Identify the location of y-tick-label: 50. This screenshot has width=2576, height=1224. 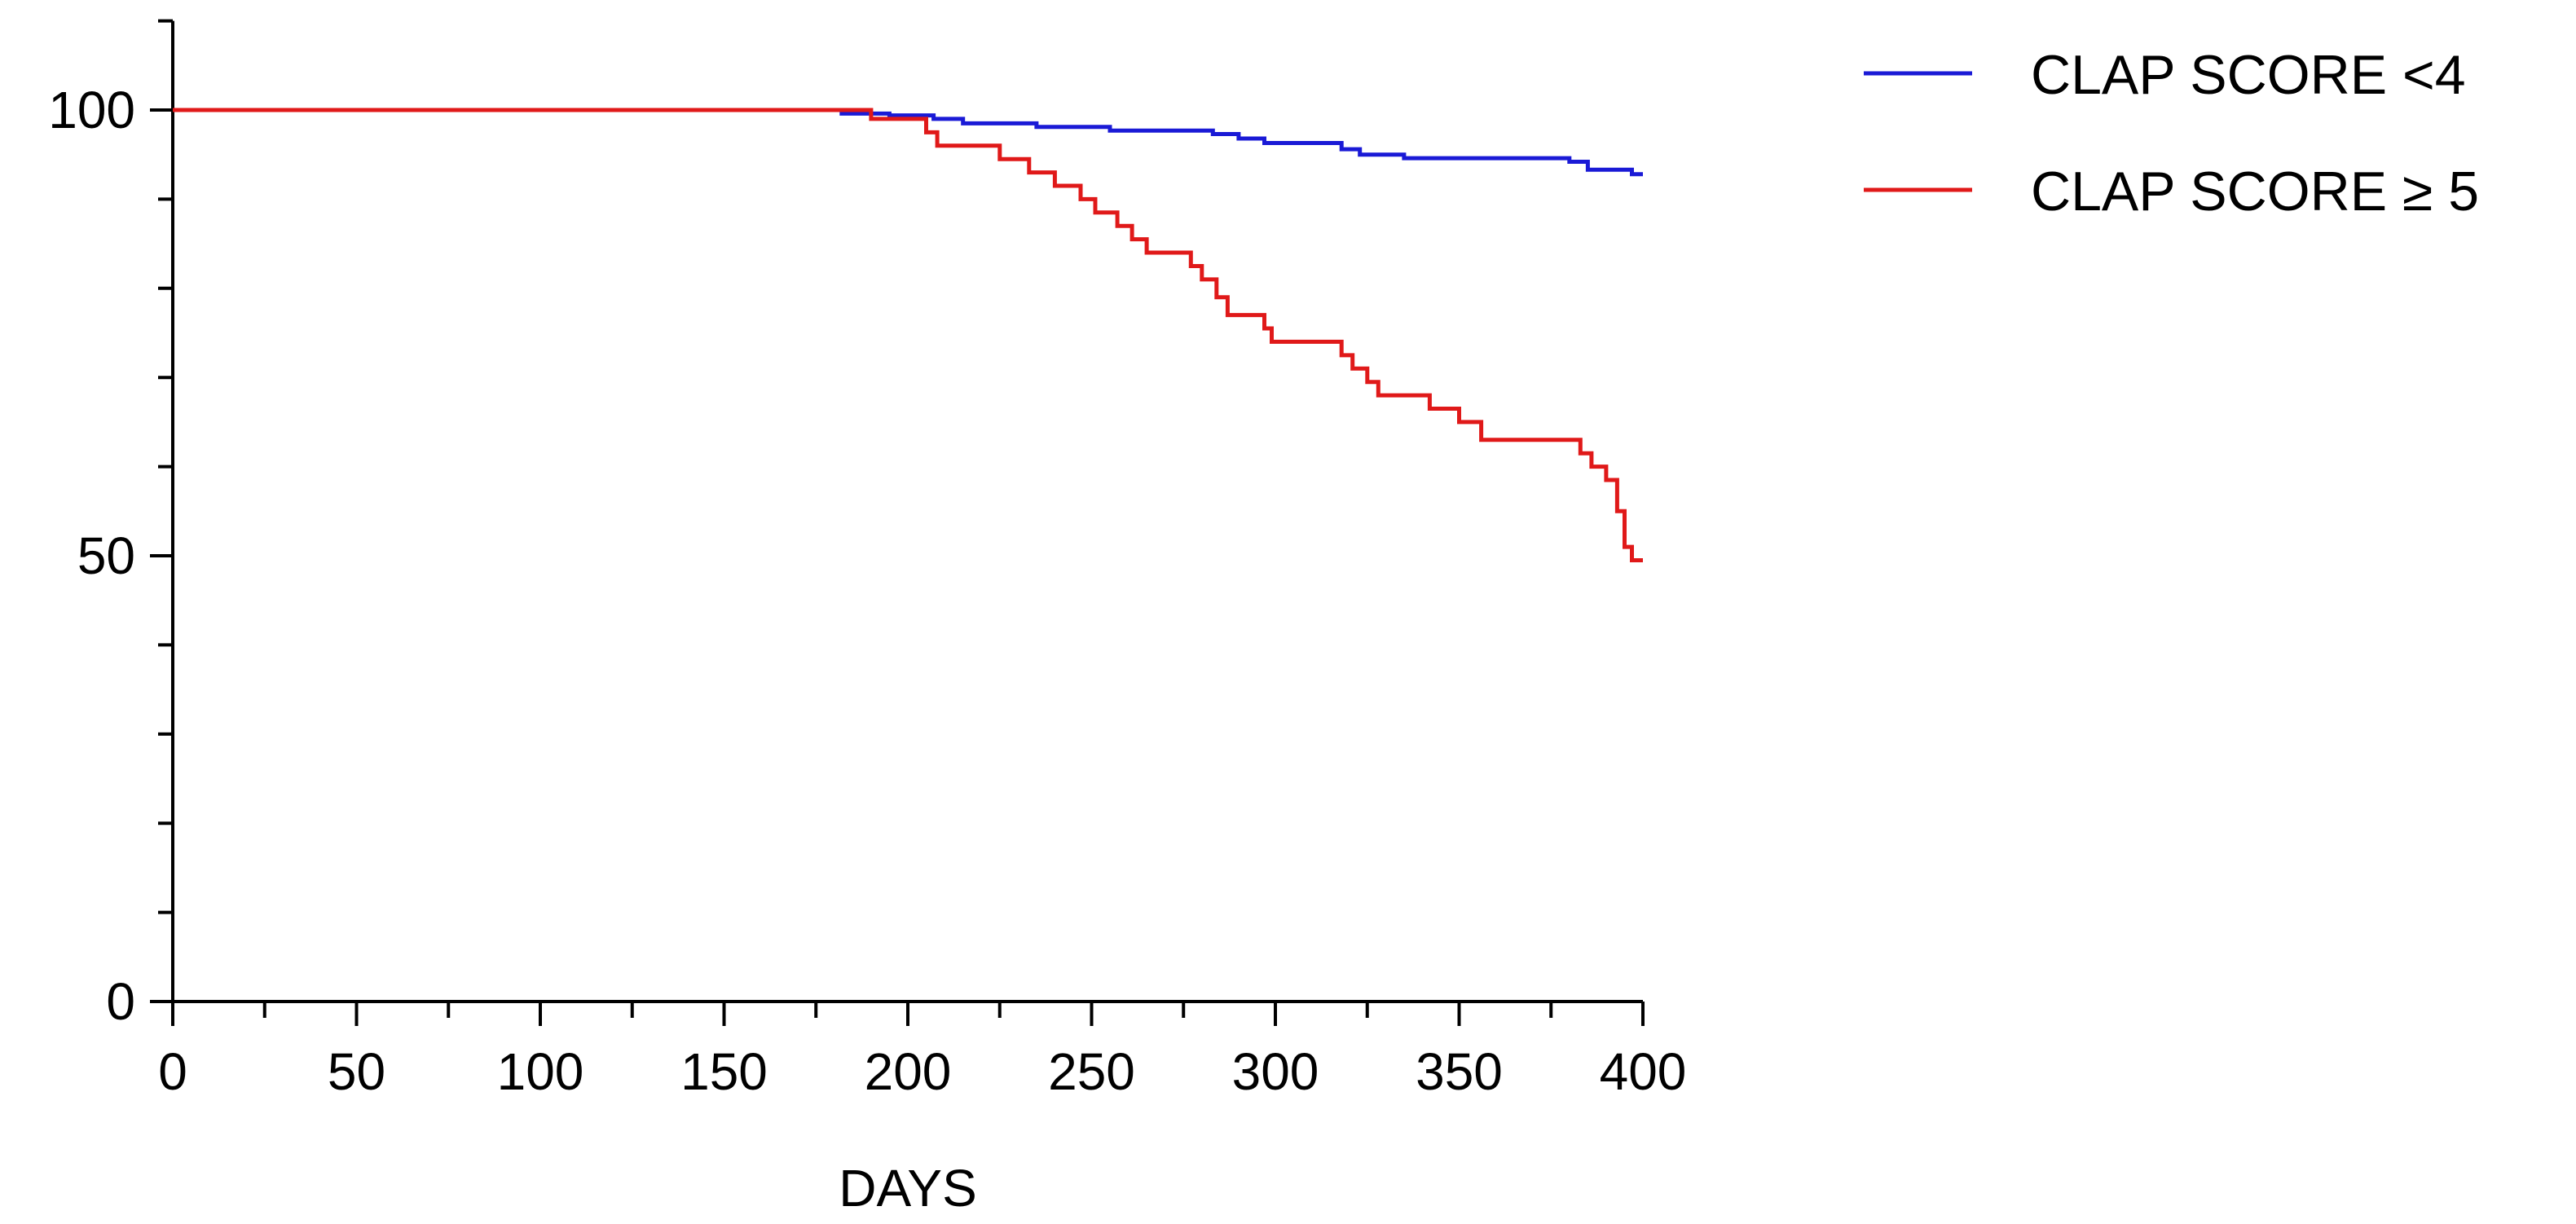
(106, 555).